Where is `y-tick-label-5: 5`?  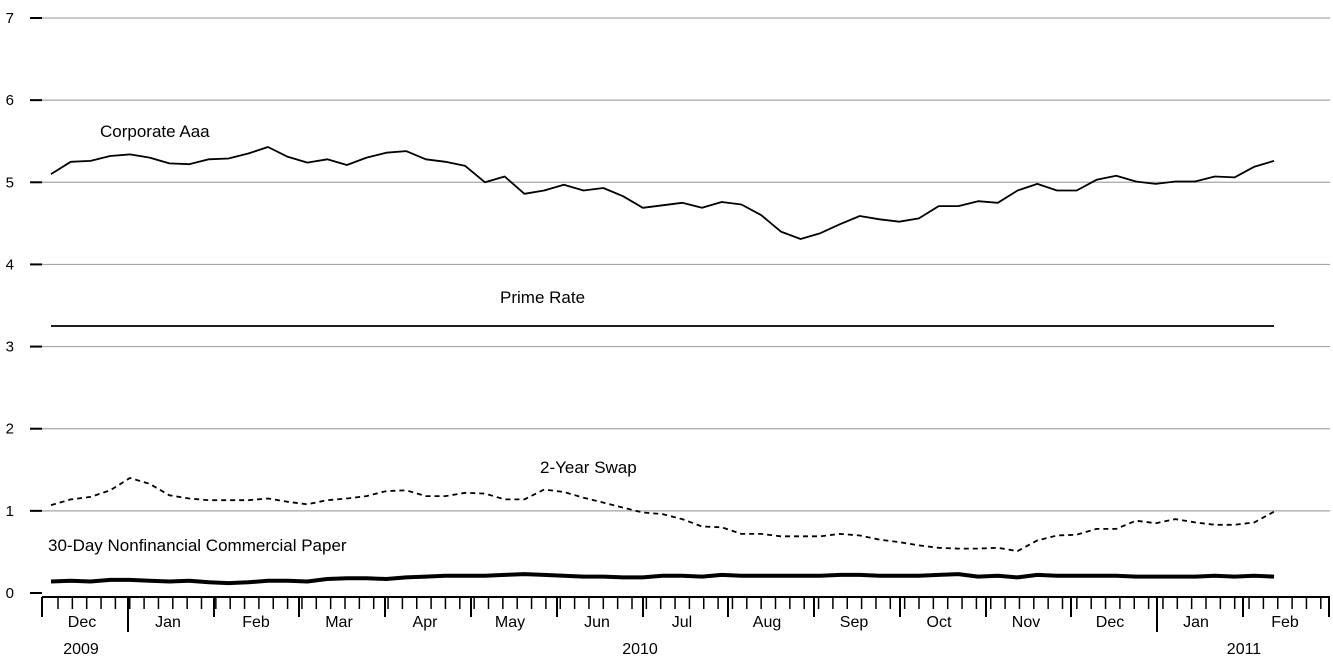
y-tick-label-5: 5 is located at coordinates (10, 182).